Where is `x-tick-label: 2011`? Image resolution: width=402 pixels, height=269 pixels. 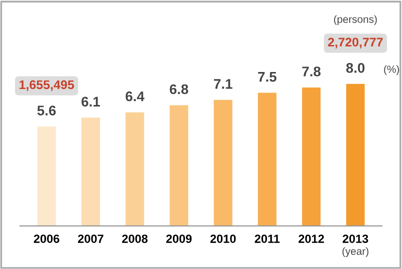 x-tick-label: 2011 is located at coordinates (267, 238).